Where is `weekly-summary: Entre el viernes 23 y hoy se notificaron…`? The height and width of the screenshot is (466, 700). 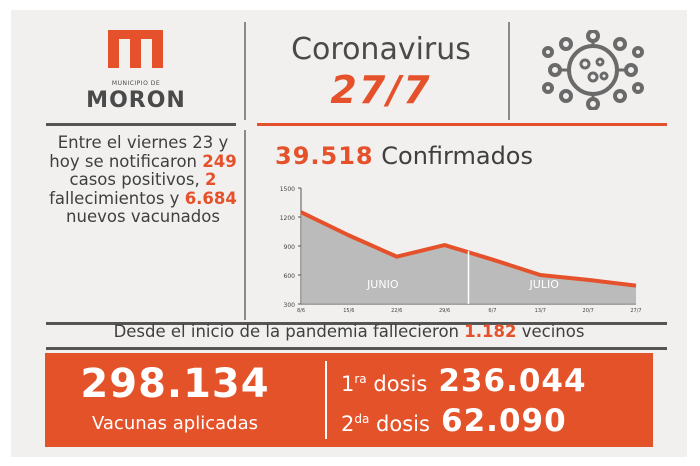
weekly-summary: Entre el viernes 23 y hoy se notificaron… is located at coordinates (143, 180).